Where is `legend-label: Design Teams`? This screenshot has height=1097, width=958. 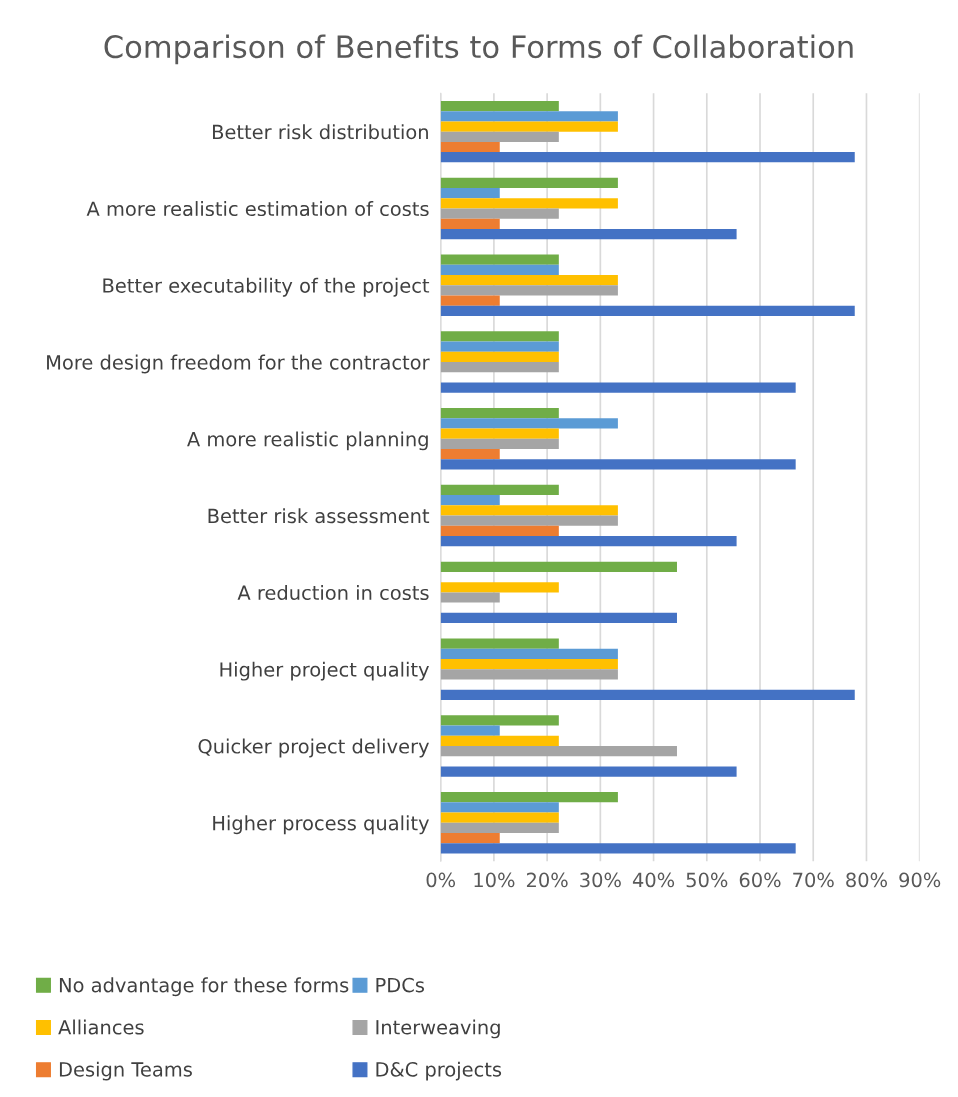
legend-label: Design Teams is located at coordinates (125, 1071).